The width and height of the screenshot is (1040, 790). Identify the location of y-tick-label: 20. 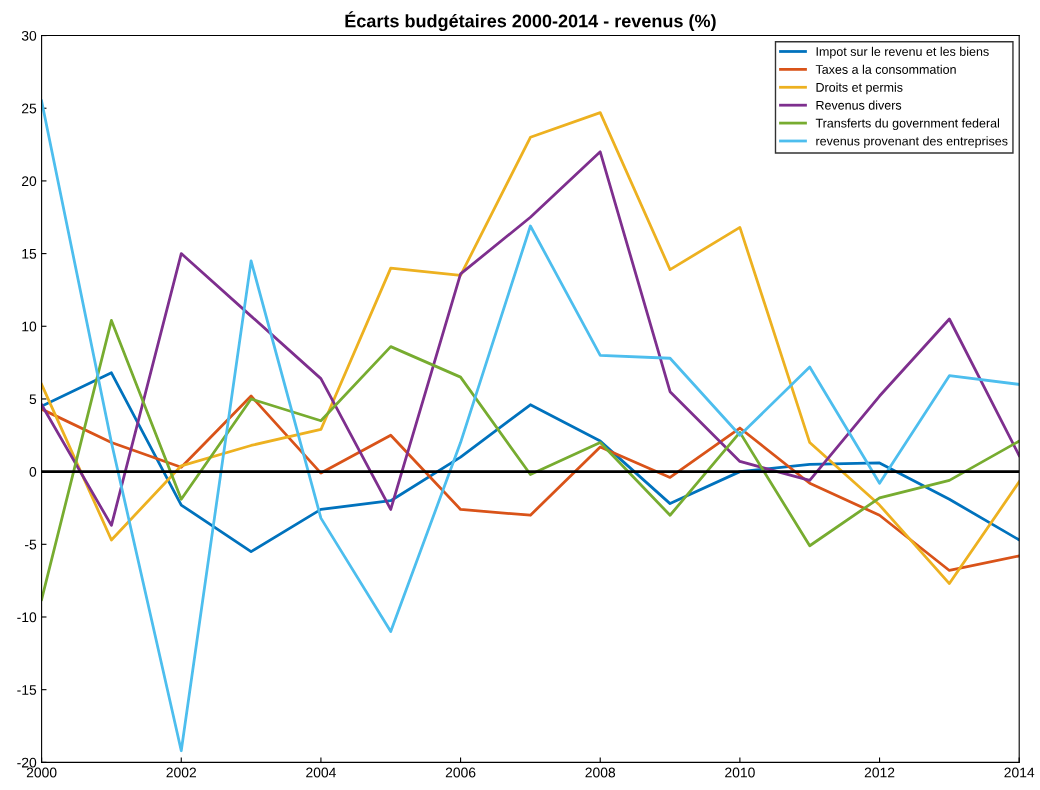
(29, 181).